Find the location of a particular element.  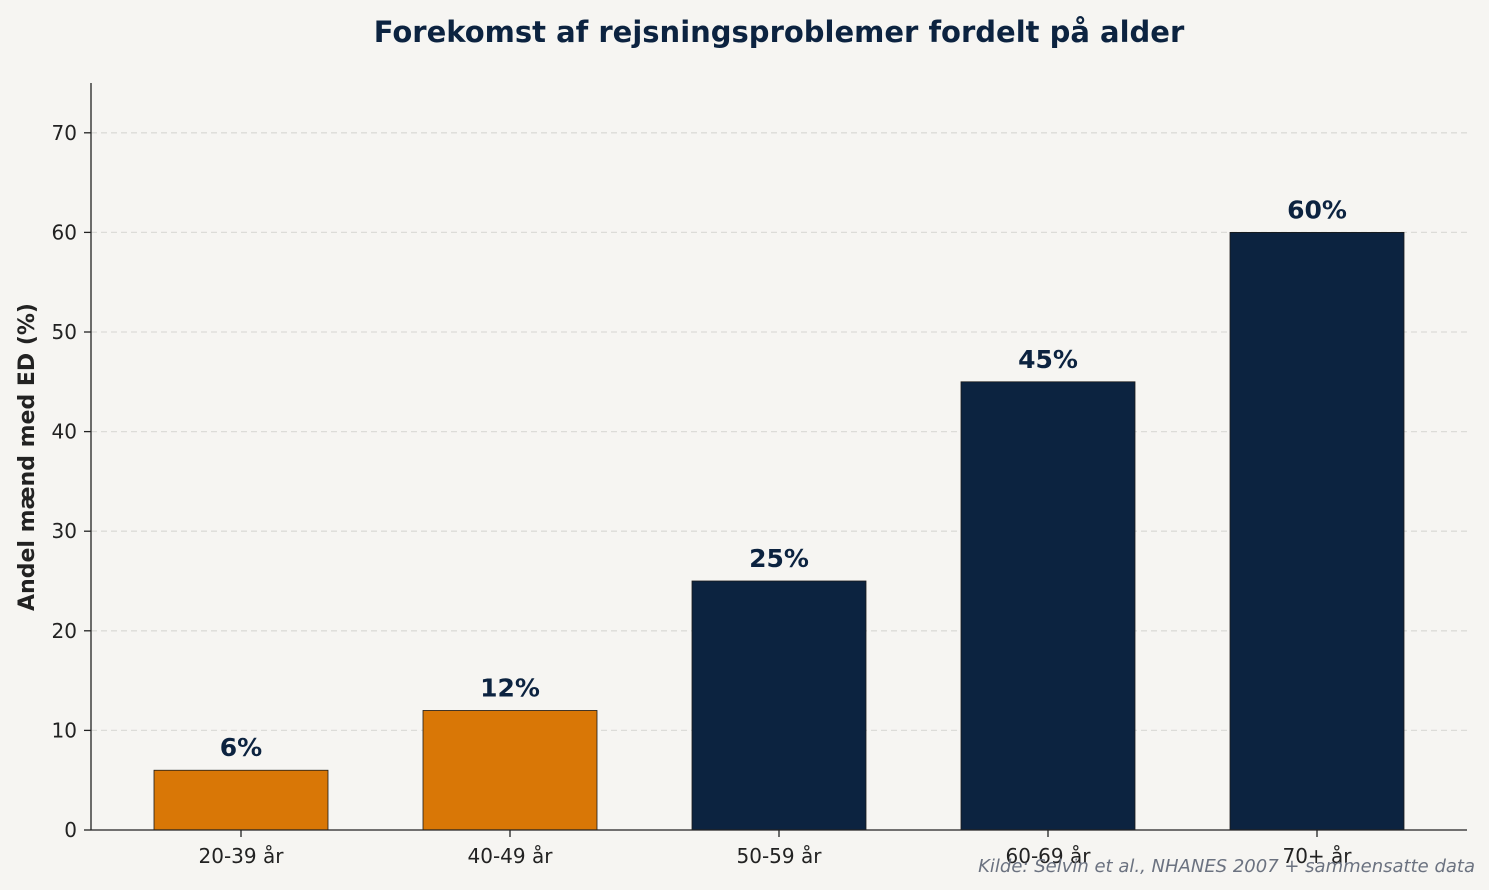

x-tick-label: 60-69 år is located at coordinates (1049, 856).